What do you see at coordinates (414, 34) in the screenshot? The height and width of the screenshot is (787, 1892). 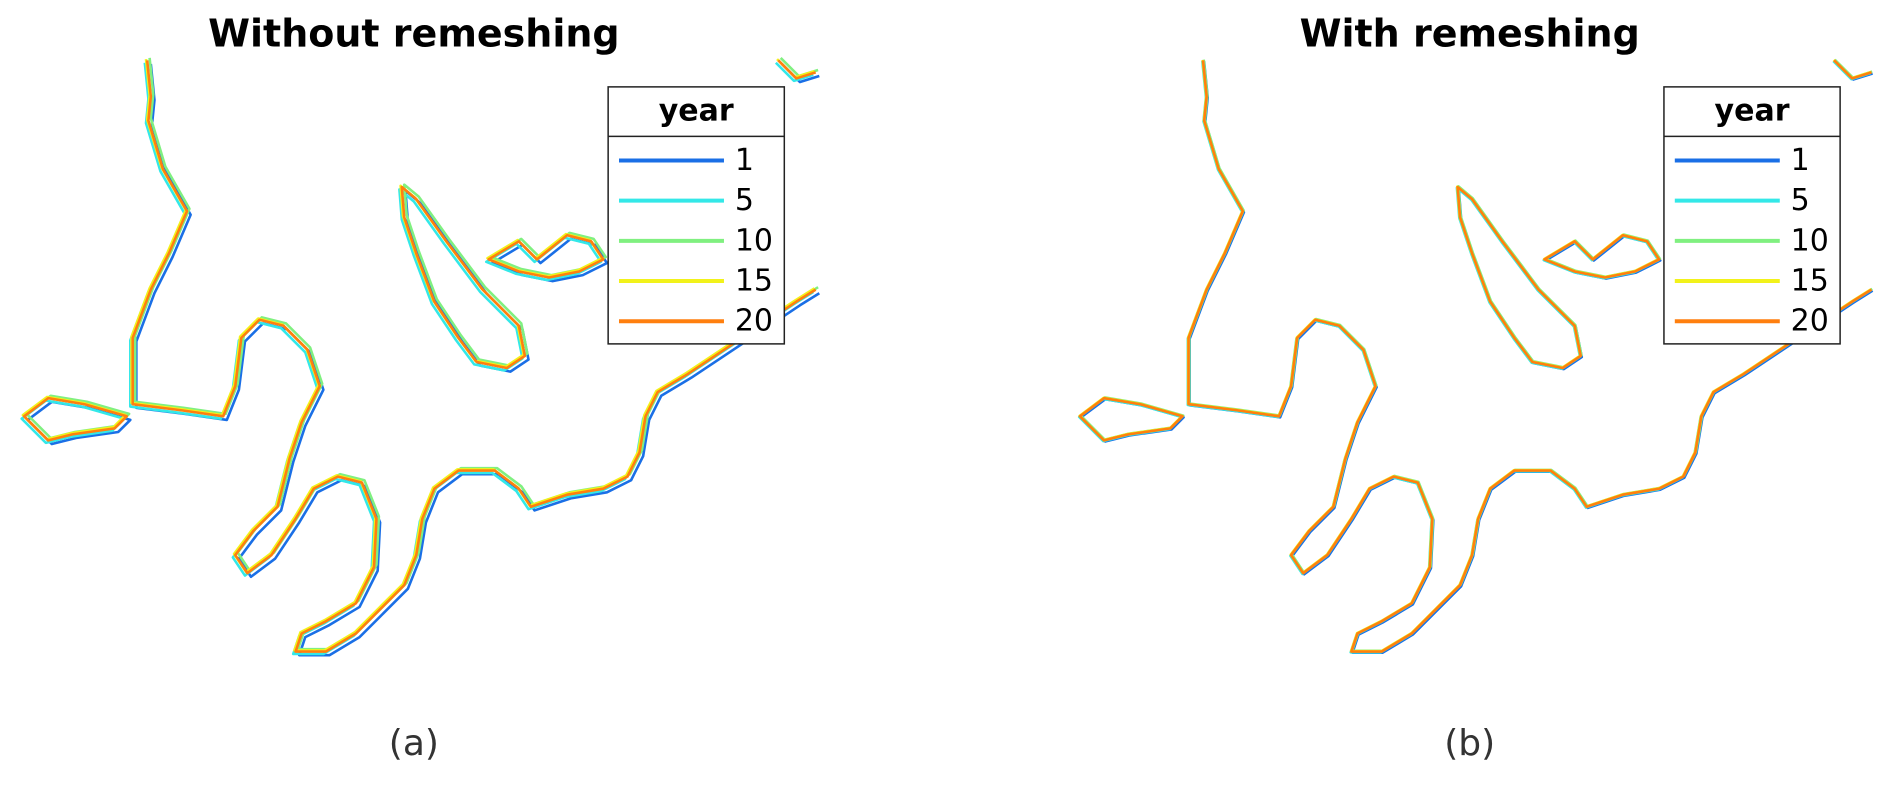 I see `panel-title: Without remeshing` at bounding box center [414, 34].